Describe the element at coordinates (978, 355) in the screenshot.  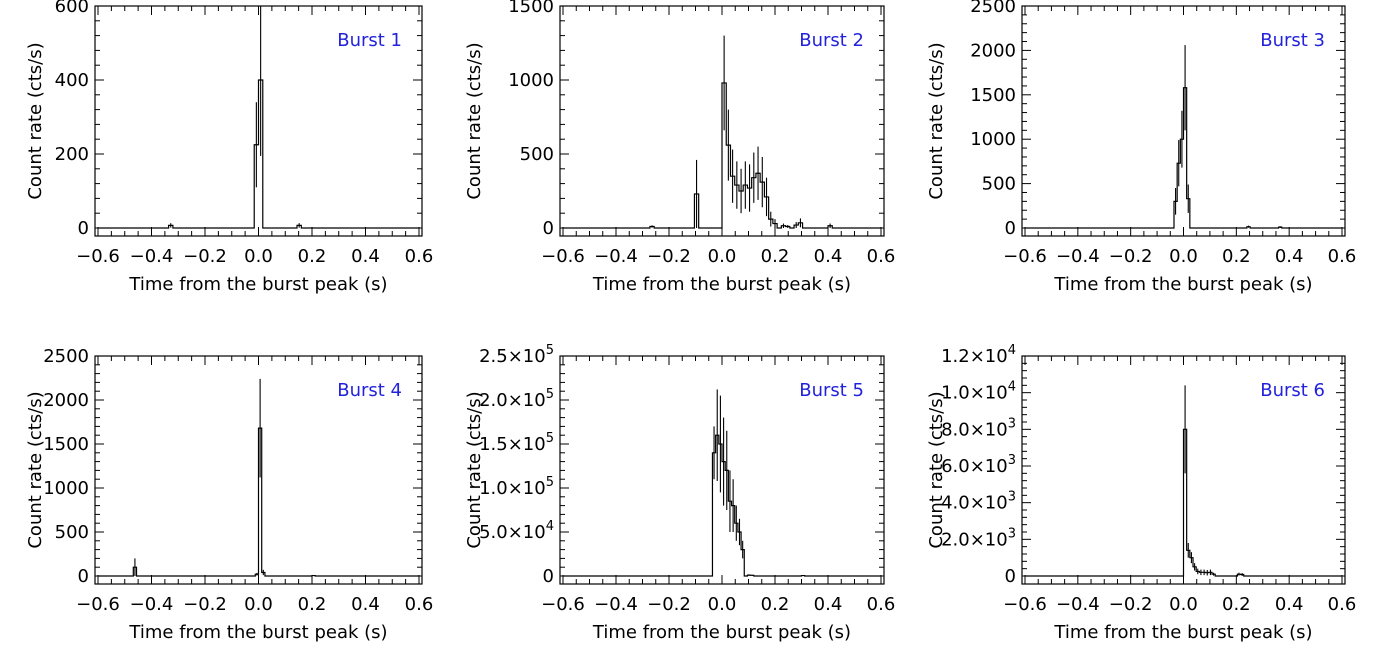
I see `y-tick-label: 1.2×10⁴` at that location.